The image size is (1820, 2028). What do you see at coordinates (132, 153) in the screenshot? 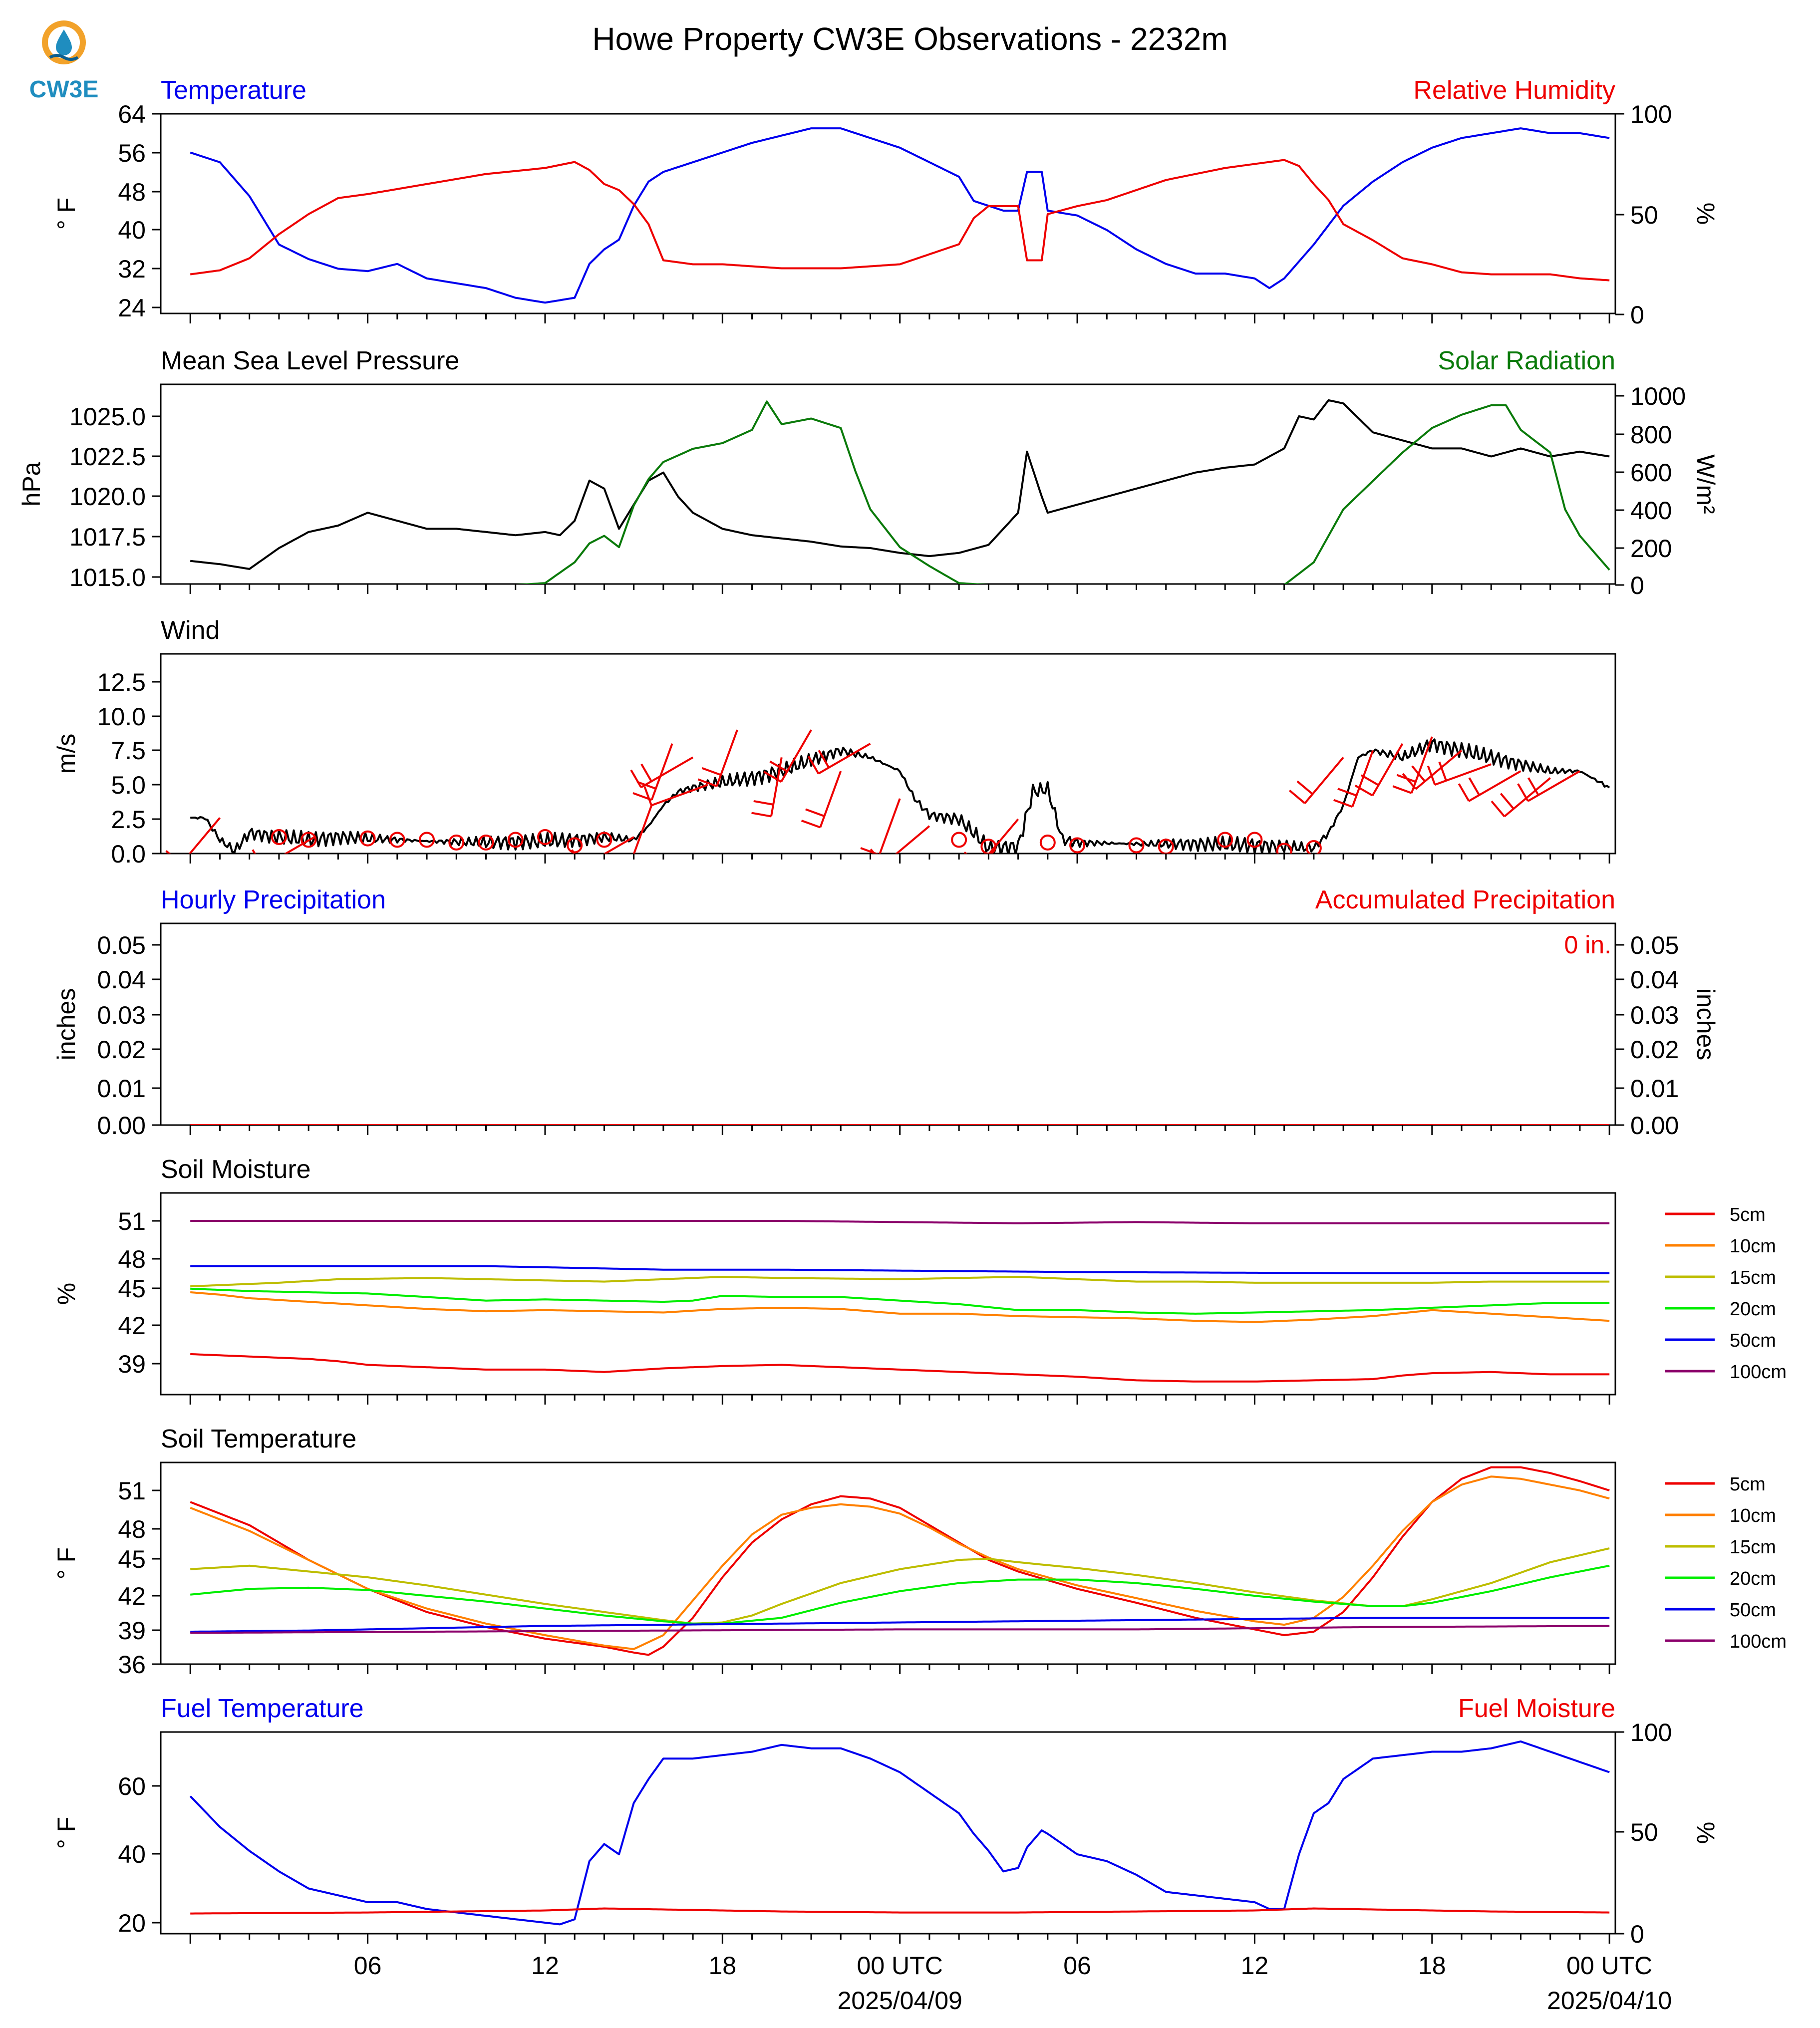
I see `y-tick-label: 56` at bounding box center [132, 153].